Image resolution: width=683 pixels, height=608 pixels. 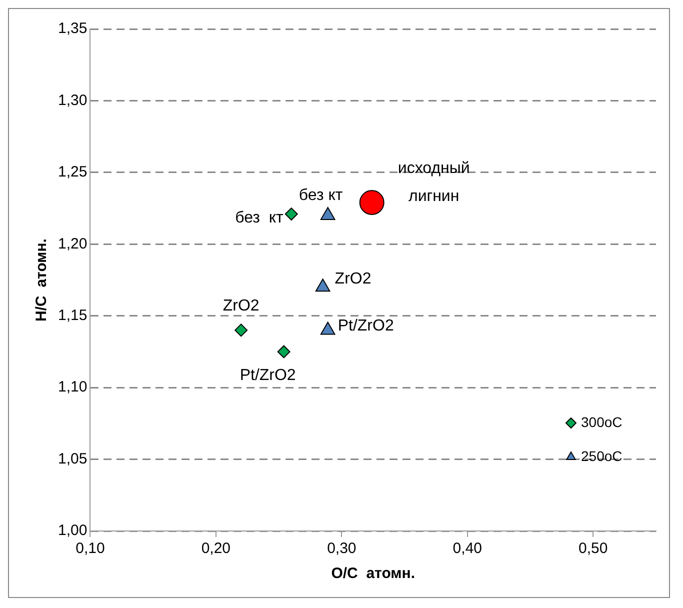 I want to click on x-tick-label: 0,50, so click(x=593, y=549).